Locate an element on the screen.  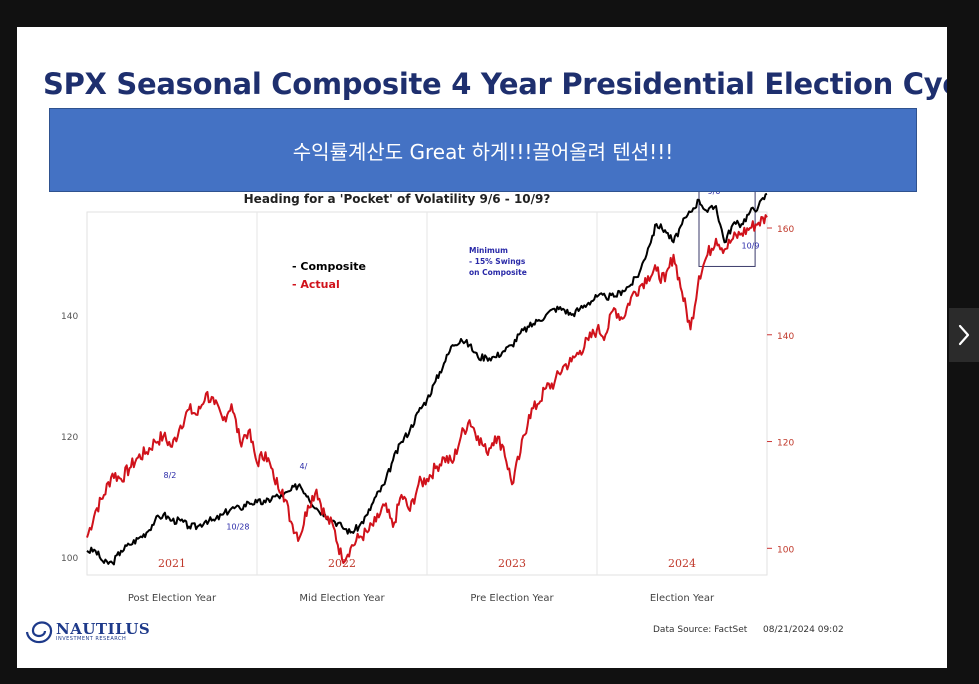
point-label: 10/28 is located at coordinates (237, 527).